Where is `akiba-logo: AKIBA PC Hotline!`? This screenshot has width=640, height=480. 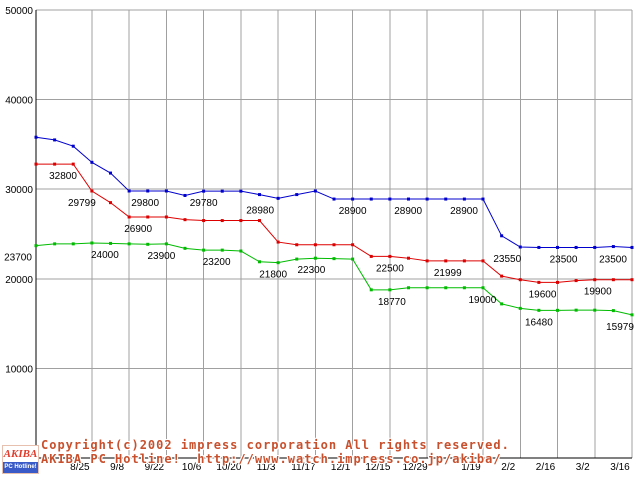 akiba-logo: AKIBA PC Hotline! is located at coordinates (20, 459).